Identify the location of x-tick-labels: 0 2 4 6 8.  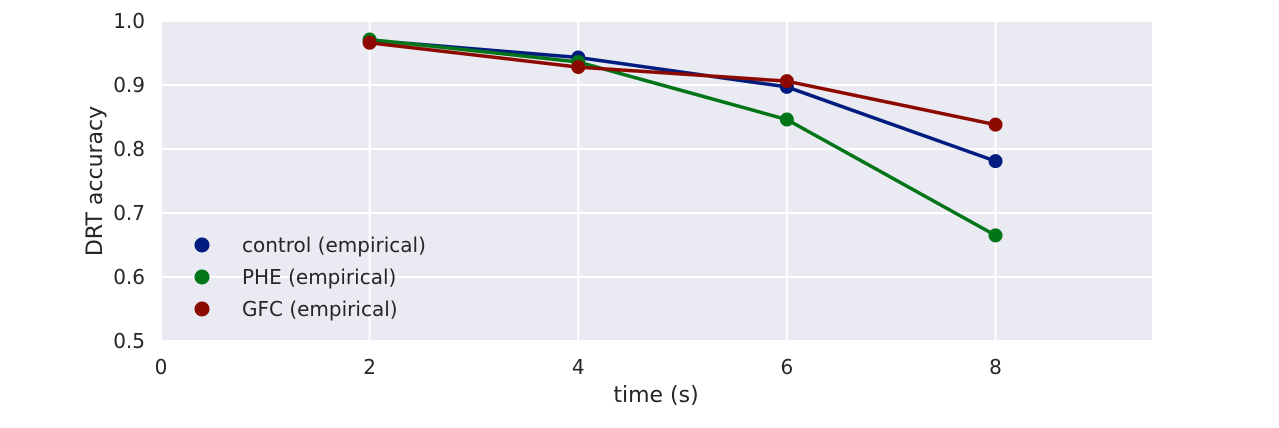
(578, 367).